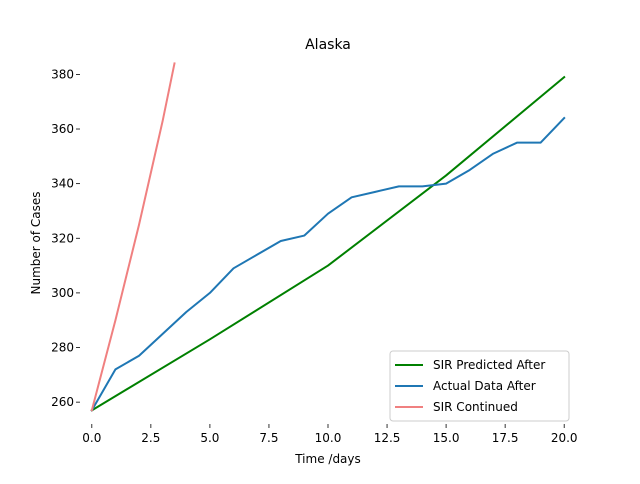 This screenshot has height=484, width=640. I want to click on x-tick-label: 12.5, so click(387, 438).